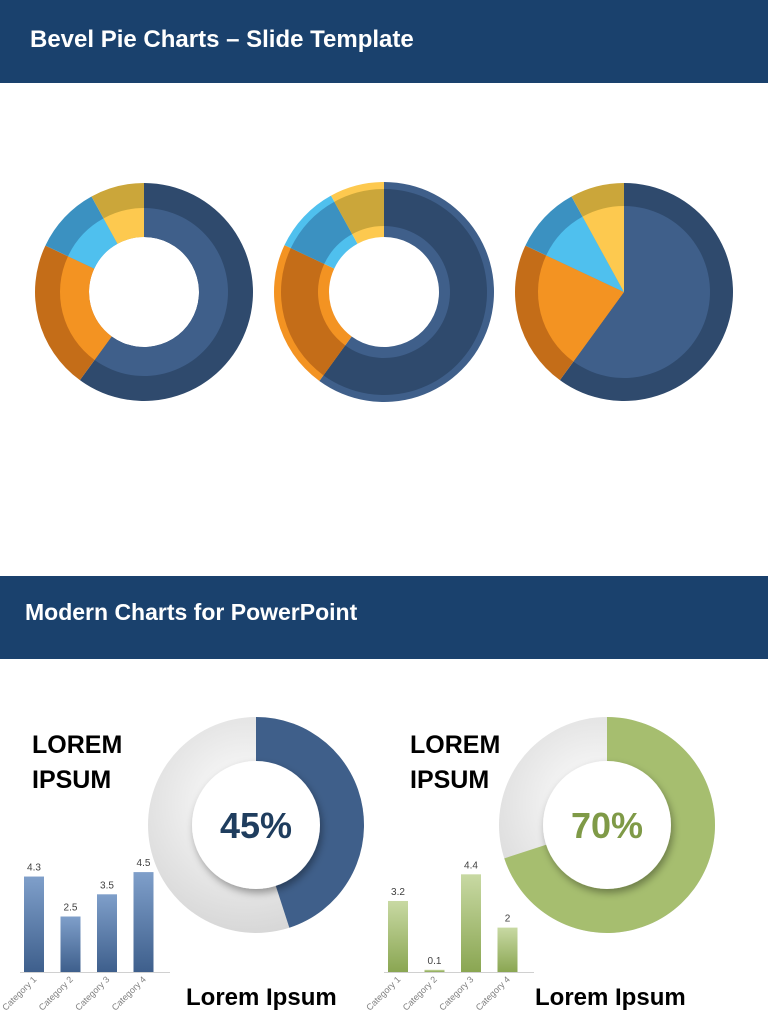  What do you see at coordinates (19, 993) in the screenshot?
I see `bar-blue-category-label-1: Category 1` at bounding box center [19, 993].